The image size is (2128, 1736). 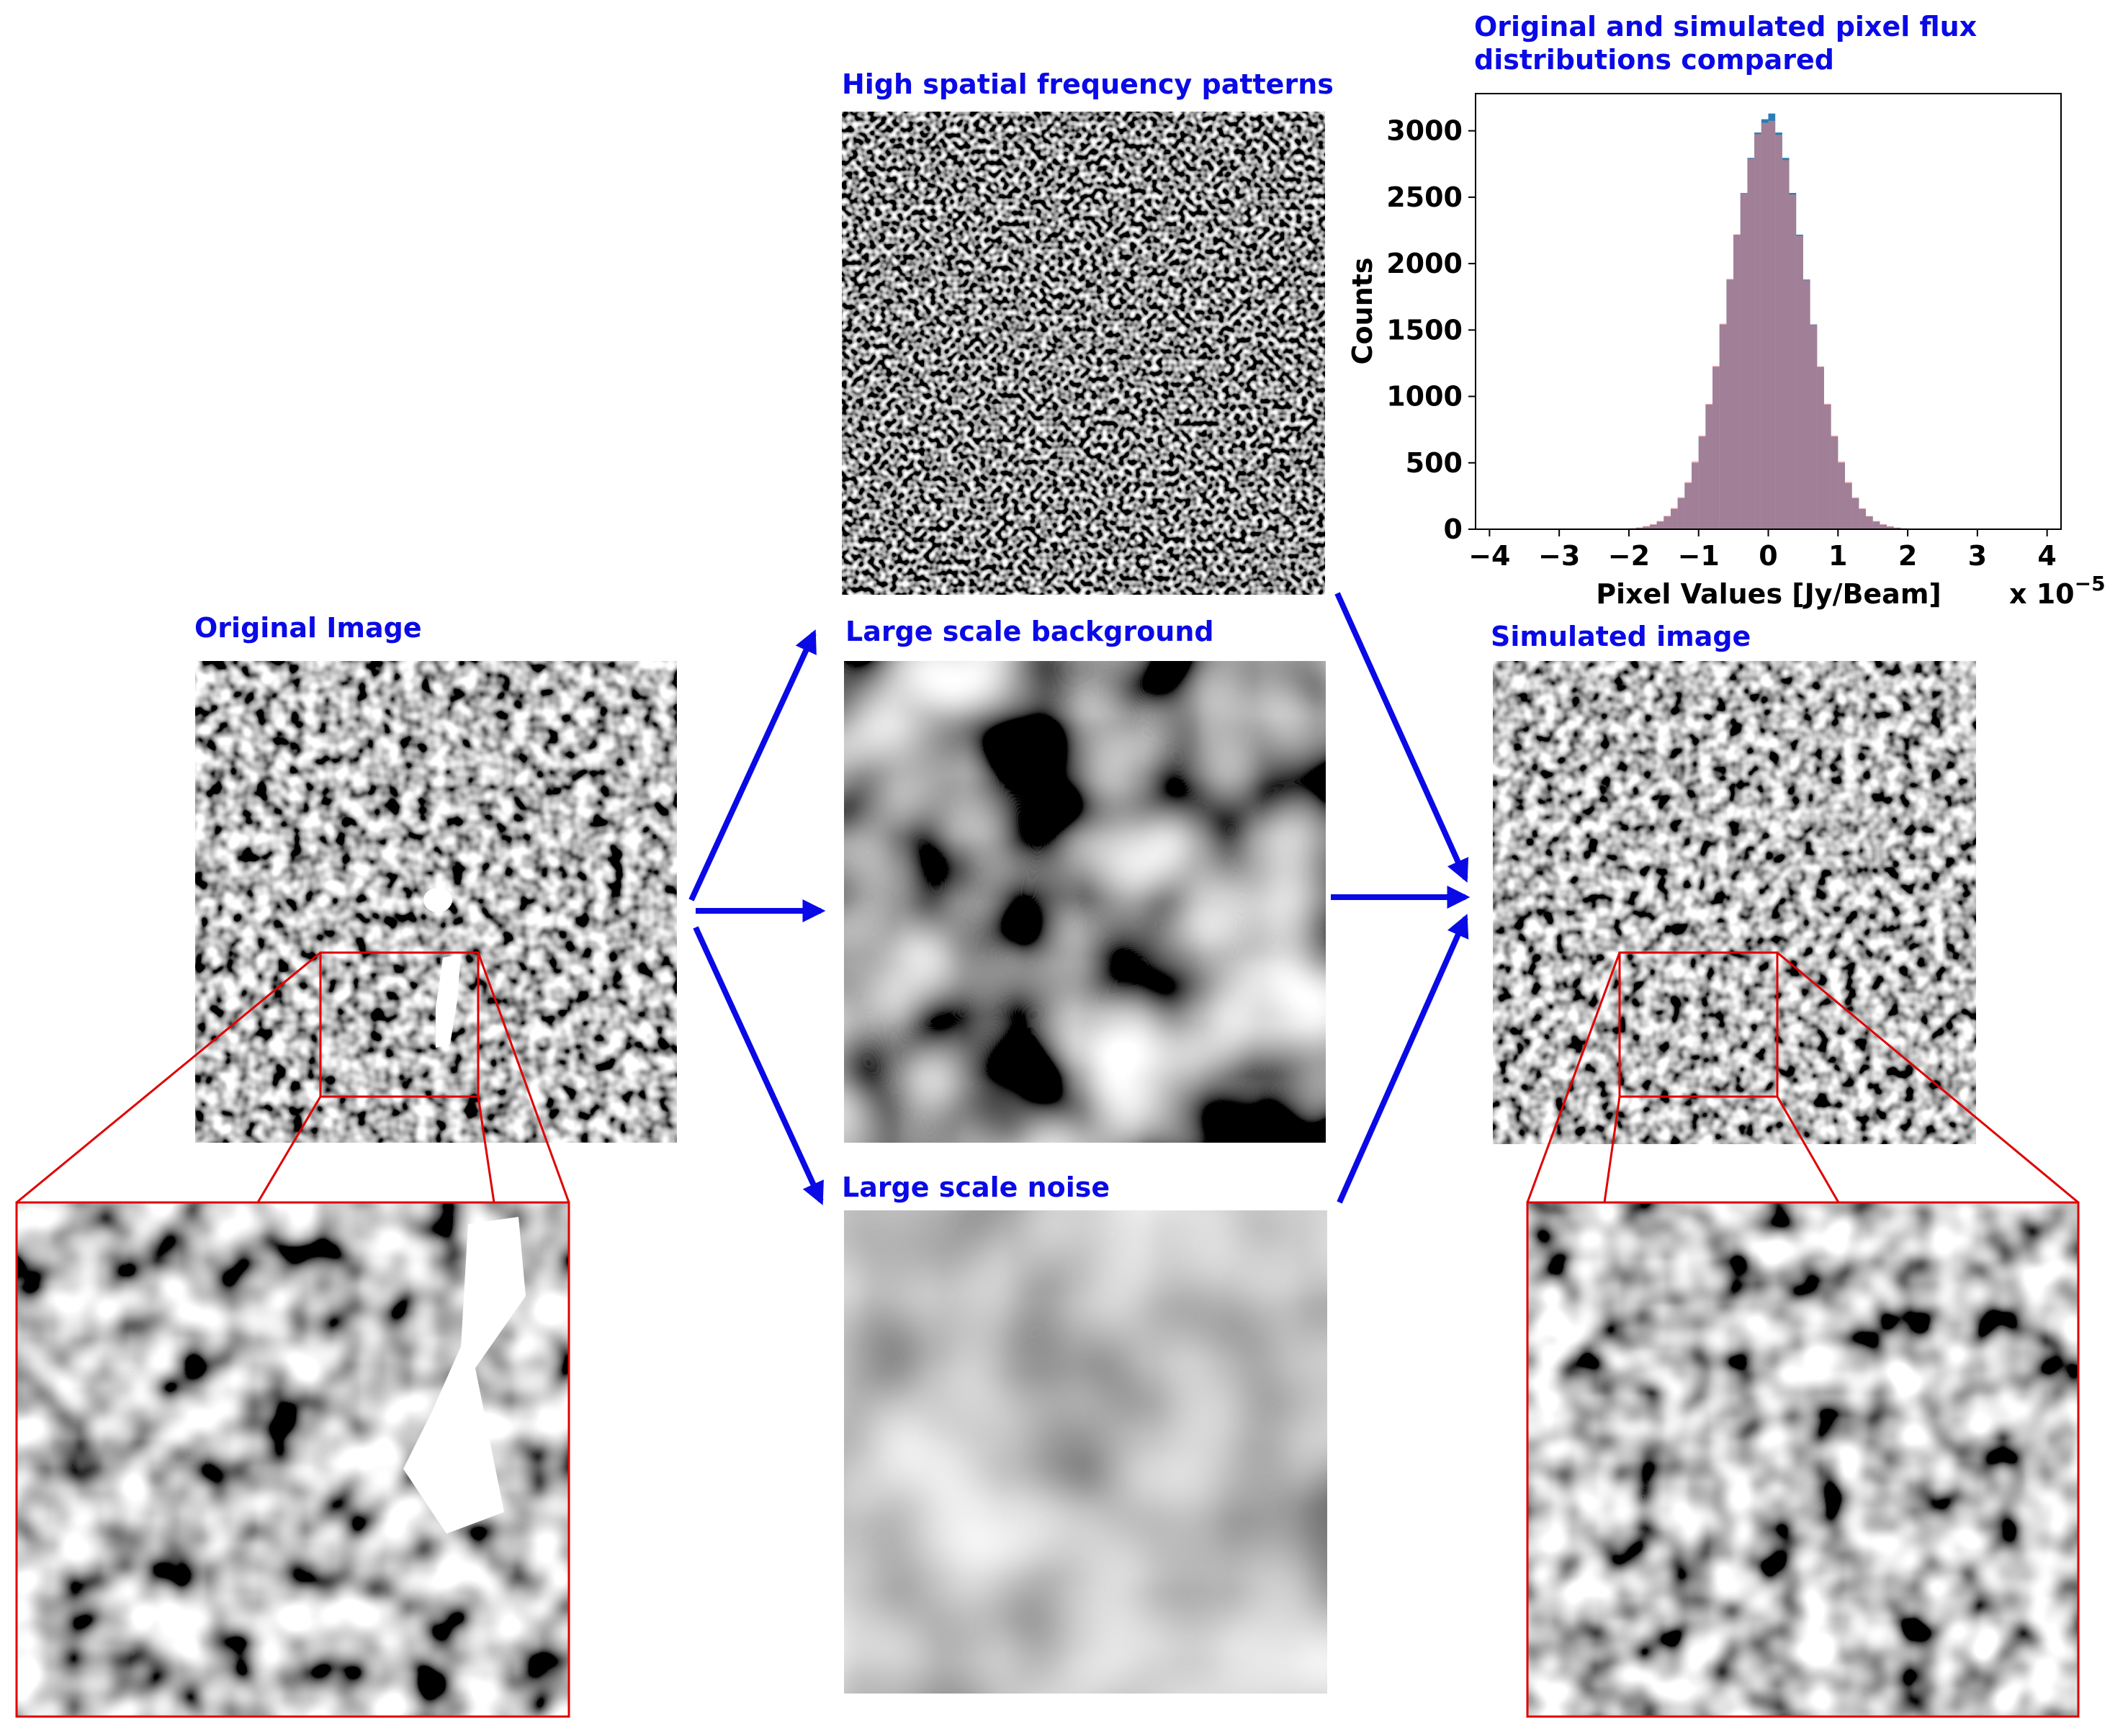 I want to click on y-tick-label: 0, so click(x=1454, y=529).